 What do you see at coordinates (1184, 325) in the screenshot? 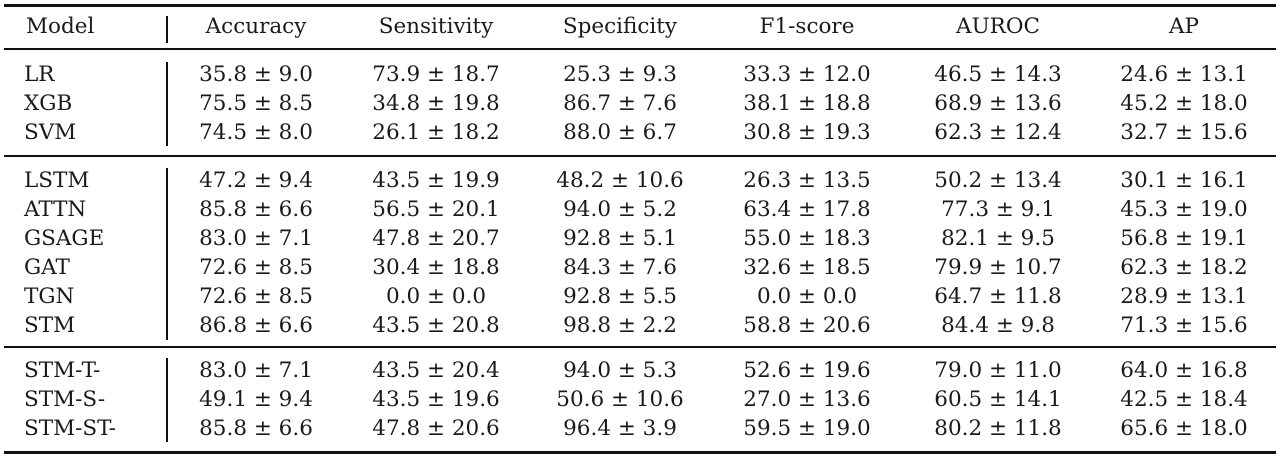
I see `metric-cell: 71.3 ± 15.6` at bounding box center [1184, 325].